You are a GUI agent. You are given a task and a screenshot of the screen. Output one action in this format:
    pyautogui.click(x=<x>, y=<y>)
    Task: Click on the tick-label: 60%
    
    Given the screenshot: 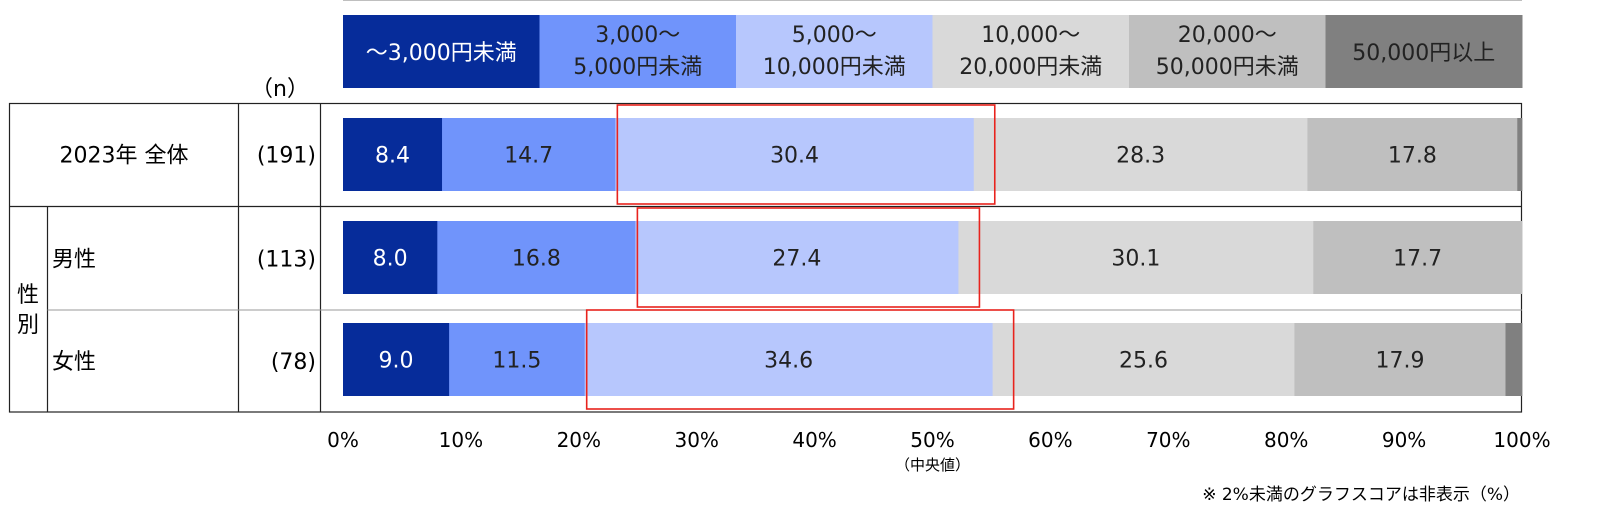 What is the action you would take?
    pyautogui.click(x=1050, y=440)
    